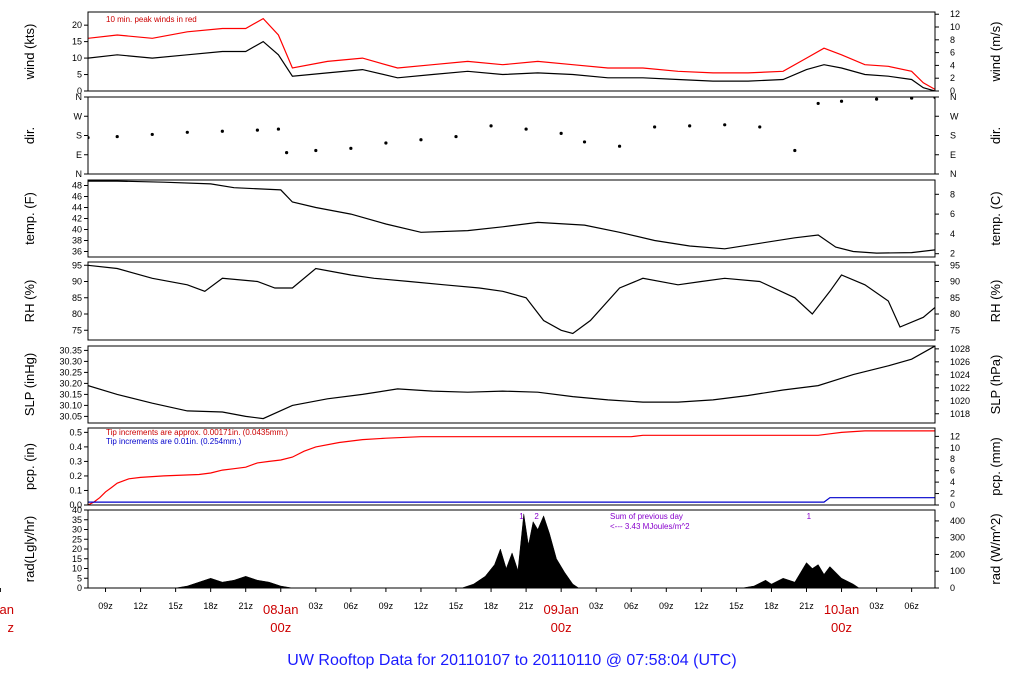  I want to click on left-tick-label: 85, so click(77, 298).